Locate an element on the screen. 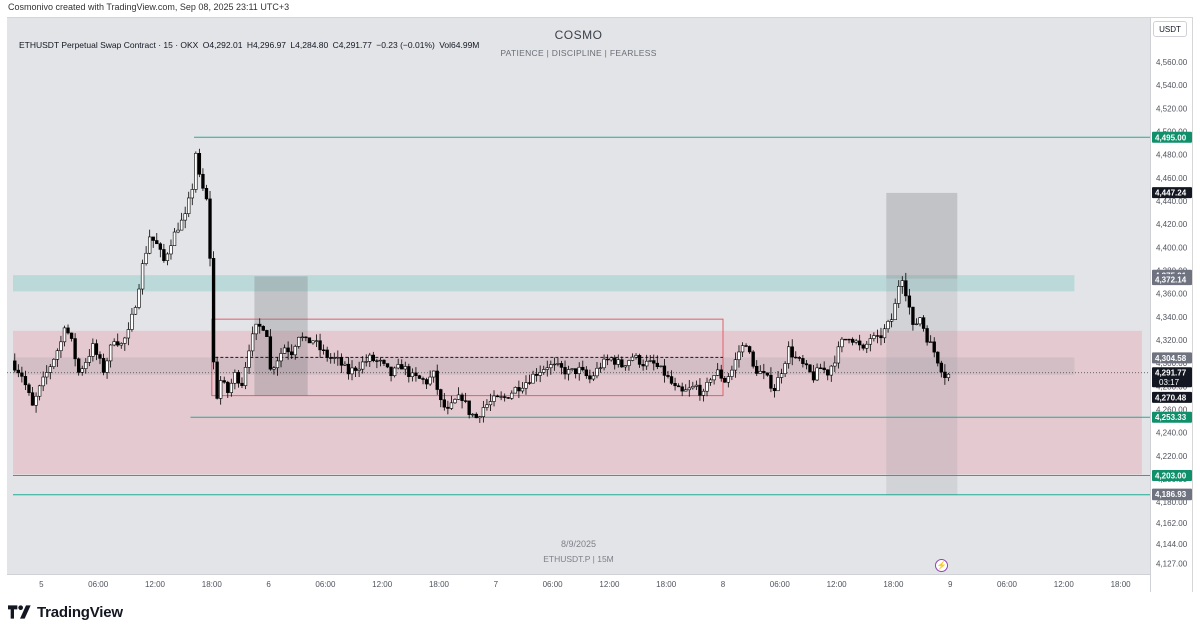 Image resolution: width=1200 pixels, height=632 pixels. time-tick-label: 8 is located at coordinates (723, 584).